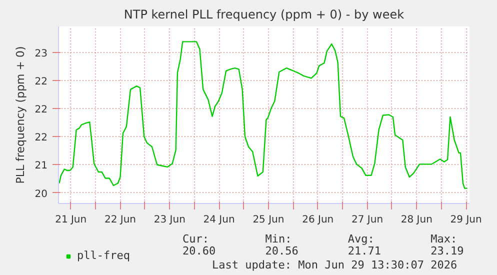  I want to click on text: 20.56, so click(281, 251).